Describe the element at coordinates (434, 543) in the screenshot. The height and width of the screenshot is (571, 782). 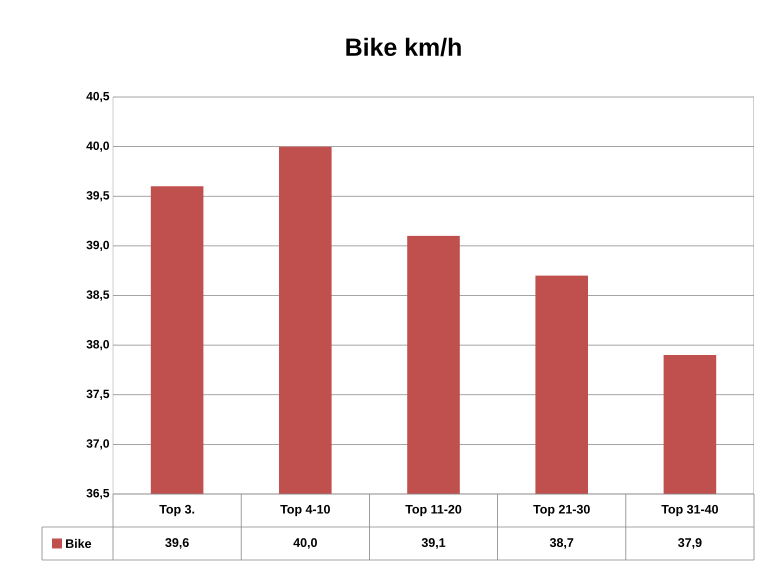
I see `data-label: 39,1` at that location.